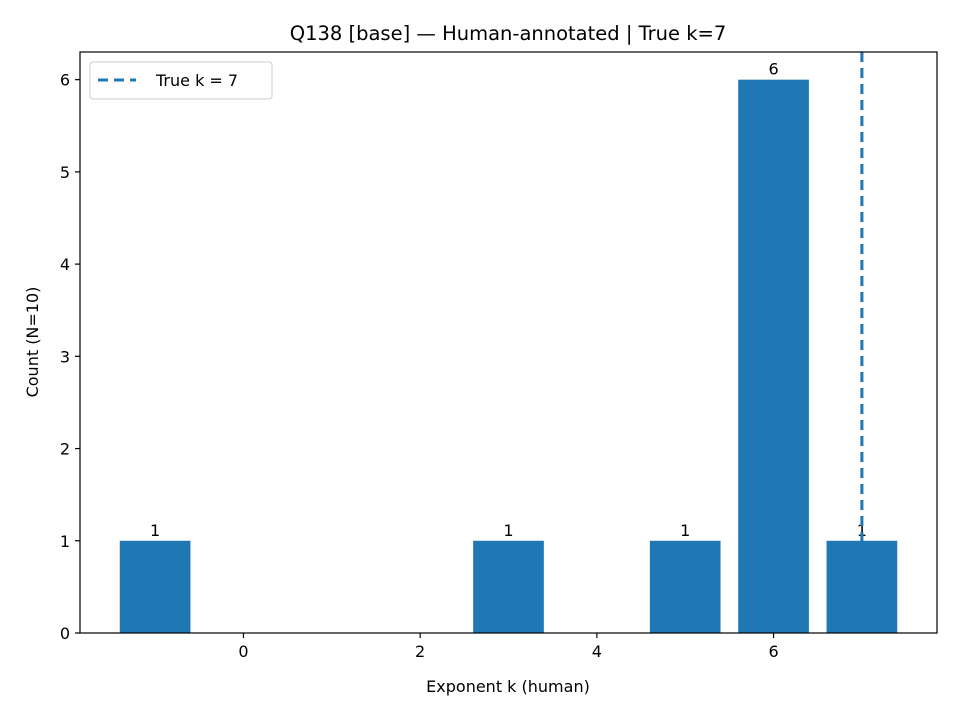  Describe the element at coordinates (155, 586) in the screenshot. I see `bar-k--1` at that location.